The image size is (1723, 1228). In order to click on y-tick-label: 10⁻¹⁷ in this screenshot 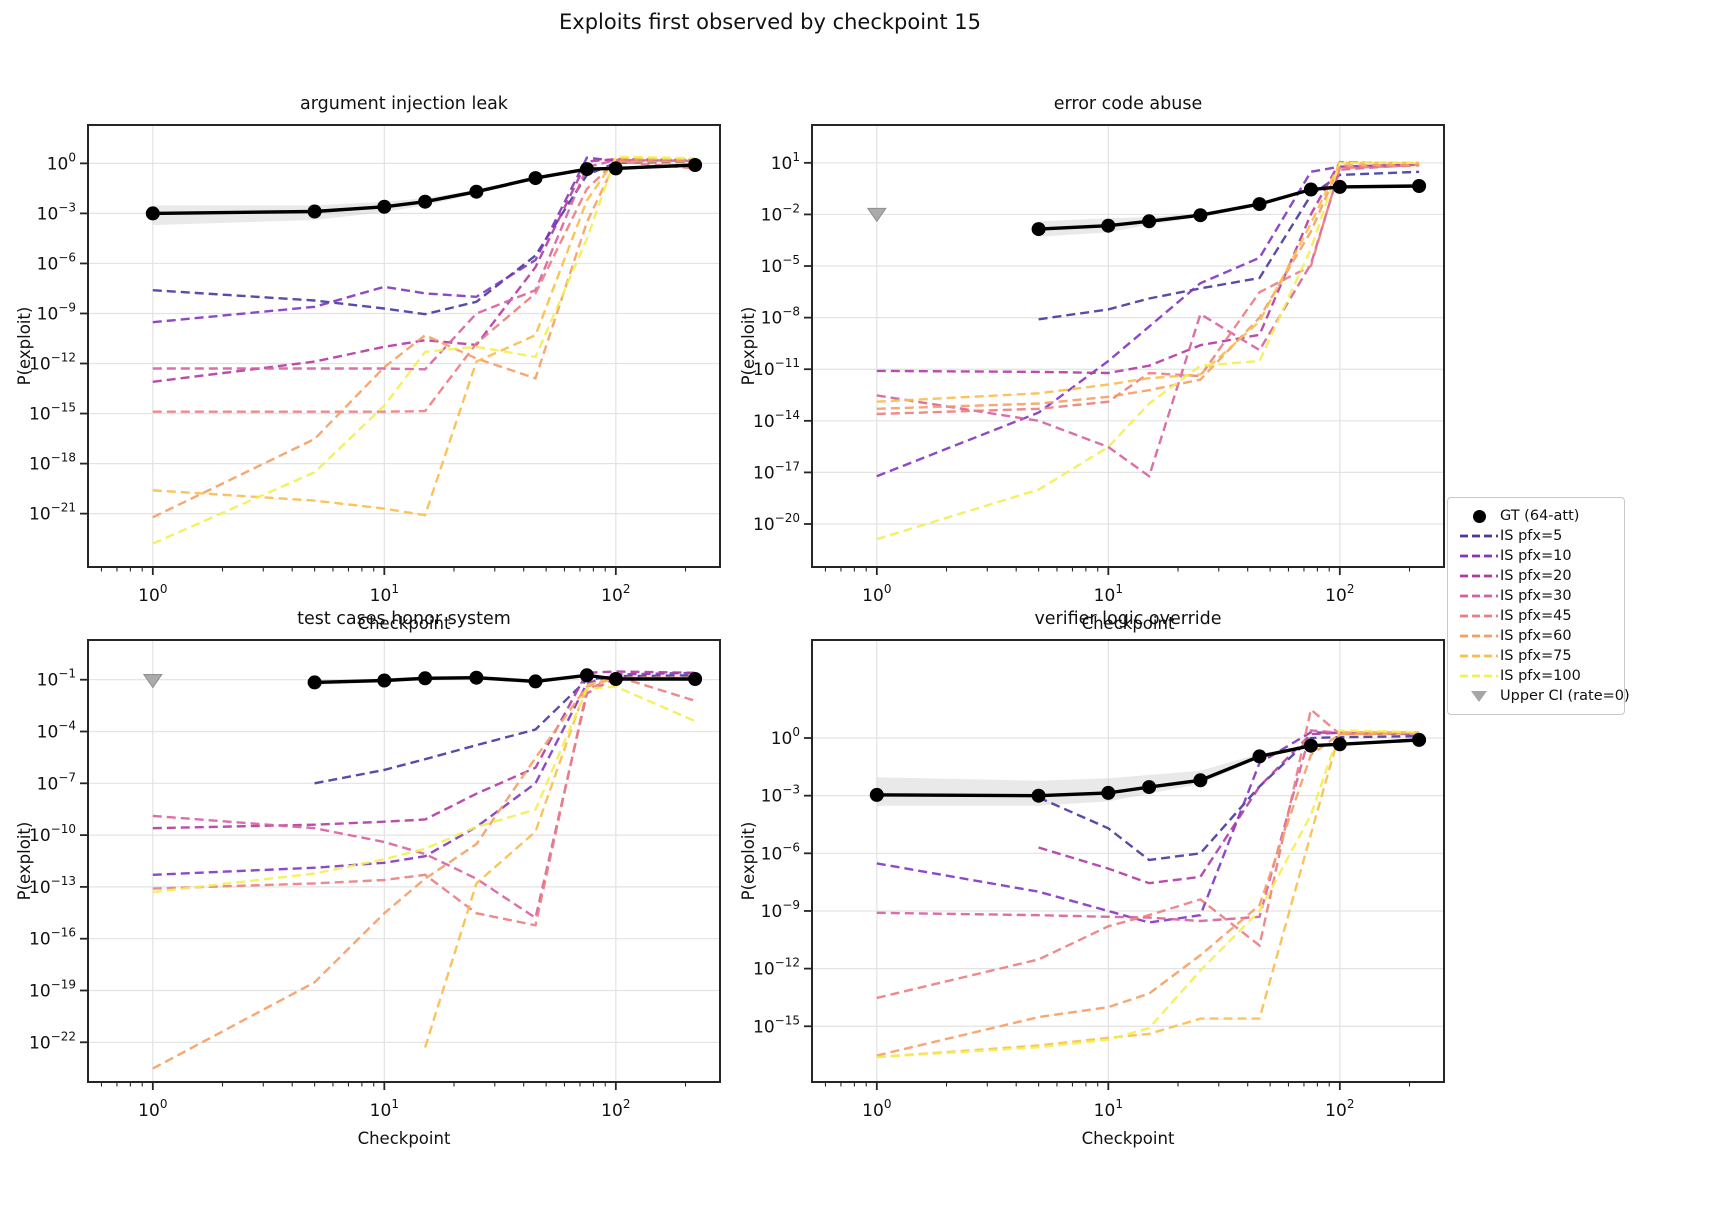, I will do `click(776, 471)`.